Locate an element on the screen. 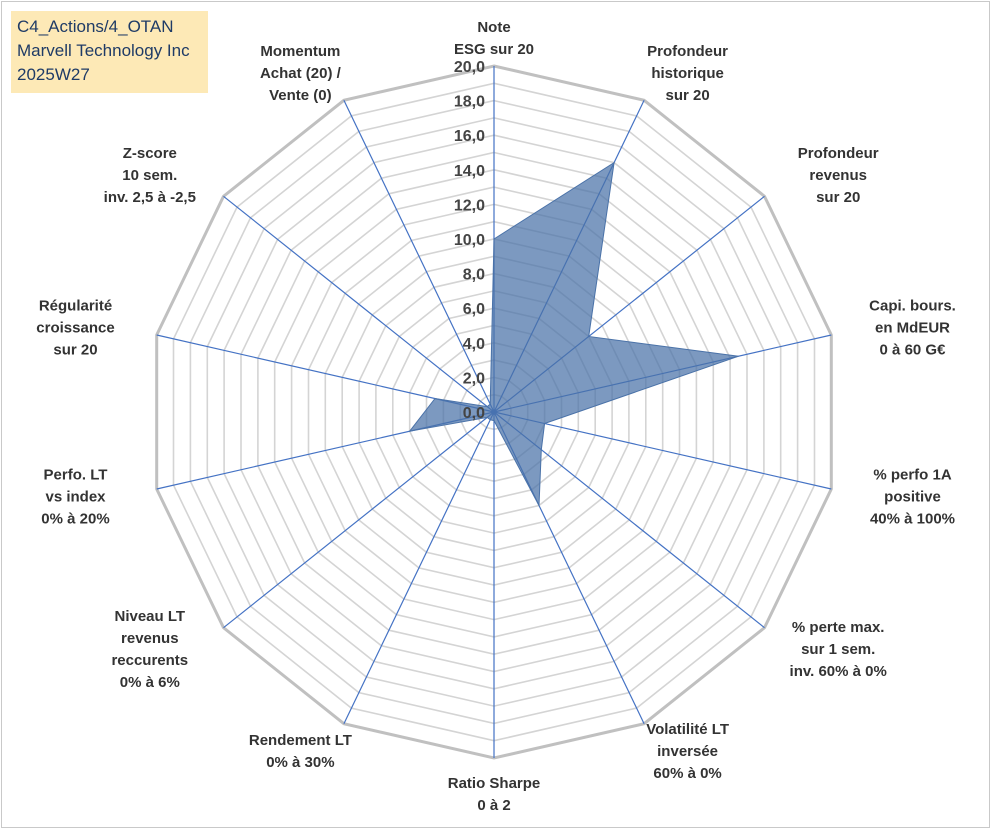  radar-series is located at coordinates (573, 334).